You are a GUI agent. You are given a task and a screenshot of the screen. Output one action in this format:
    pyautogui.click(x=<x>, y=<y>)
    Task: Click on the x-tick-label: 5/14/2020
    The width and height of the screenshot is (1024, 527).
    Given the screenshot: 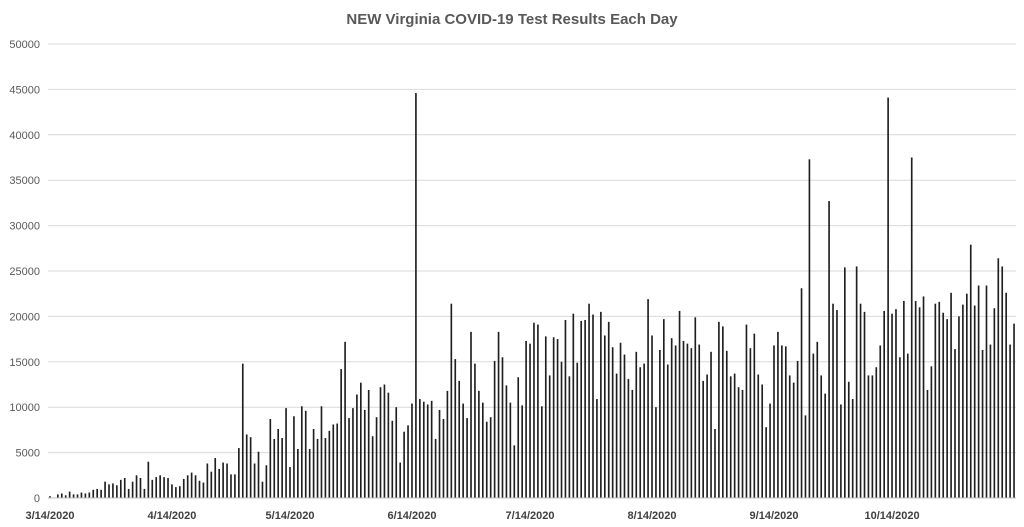 What is the action you would take?
    pyautogui.click(x=290, y=516)
    